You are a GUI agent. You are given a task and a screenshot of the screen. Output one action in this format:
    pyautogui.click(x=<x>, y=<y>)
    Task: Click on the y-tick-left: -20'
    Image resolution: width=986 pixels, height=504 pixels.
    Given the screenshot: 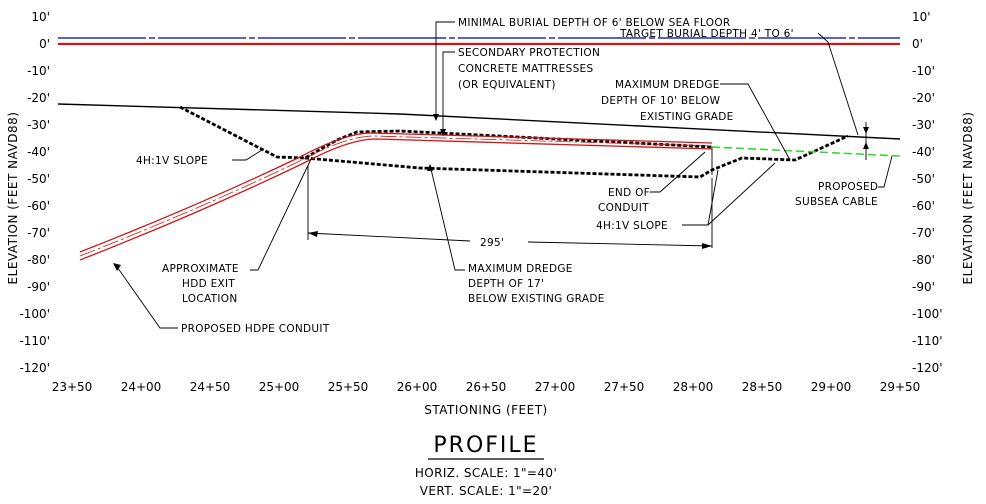 What is the action you would take?
    pyautogui.click(x=38, y=98)
    